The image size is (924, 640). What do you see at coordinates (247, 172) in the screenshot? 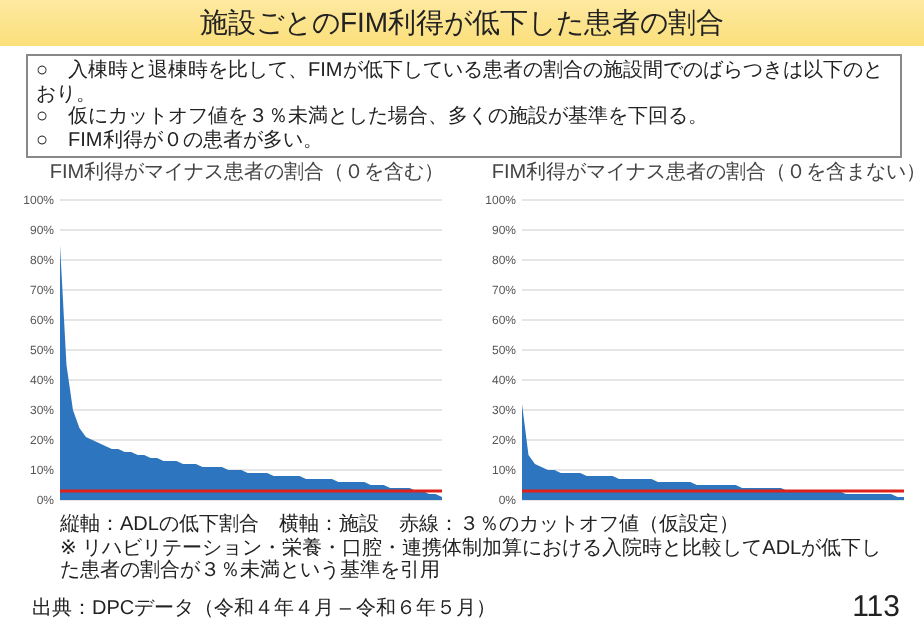
I see `chart-title: FIM利得がマイナス患者の割合（０を含む）` at bounding box center [247, 172].